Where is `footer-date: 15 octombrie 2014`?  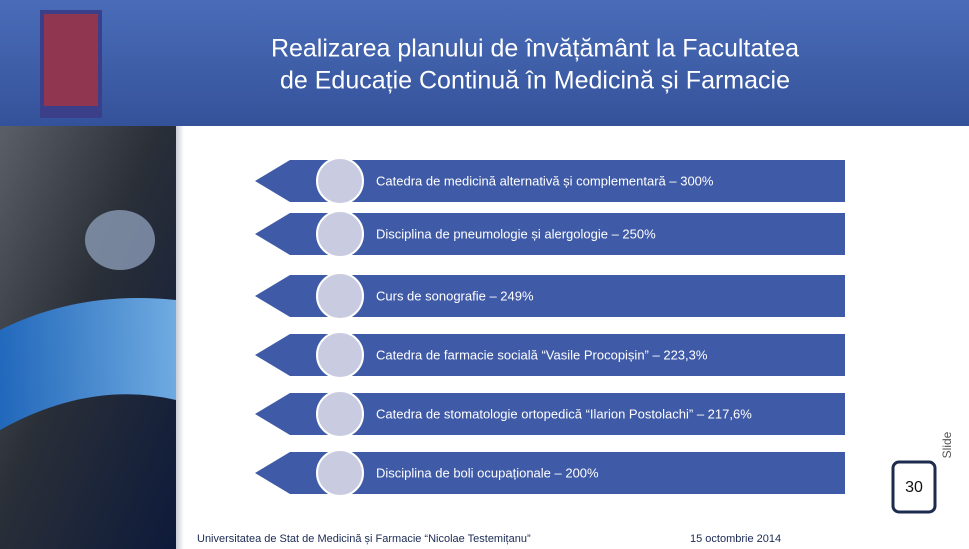
footer-date: 15 octombrie 2014 is located at coordinates (735, 539).